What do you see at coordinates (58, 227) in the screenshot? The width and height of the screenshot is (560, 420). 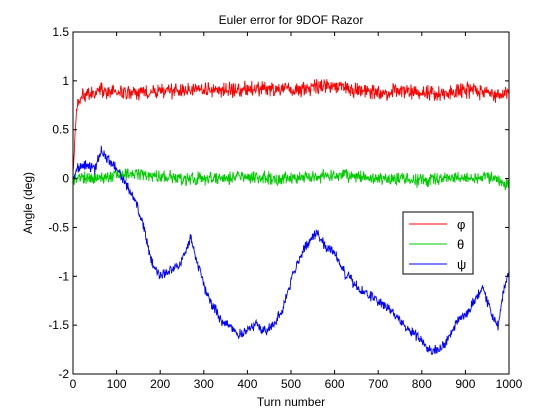 I see `y-tick-label: -0.5` at bounding box center [58, 227].